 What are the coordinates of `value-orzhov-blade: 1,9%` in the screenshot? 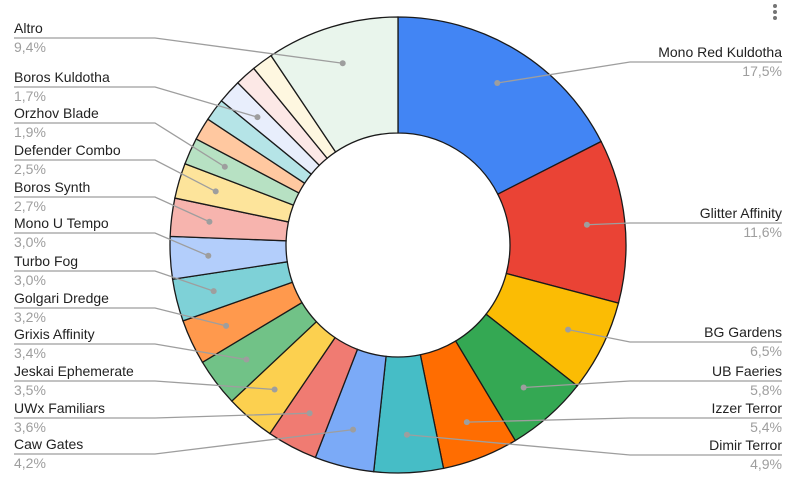 It's located at (30, 132).